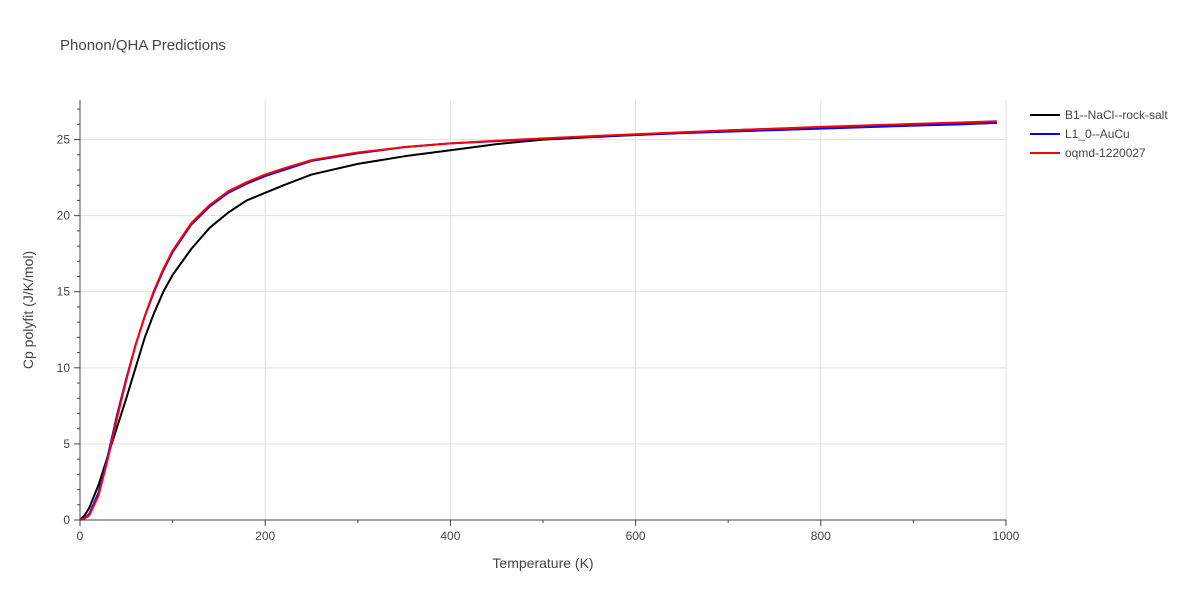 This screenshot has height=605, width=1200. I want to click on x-axis-title: Temperature (K), so click(542, 563).